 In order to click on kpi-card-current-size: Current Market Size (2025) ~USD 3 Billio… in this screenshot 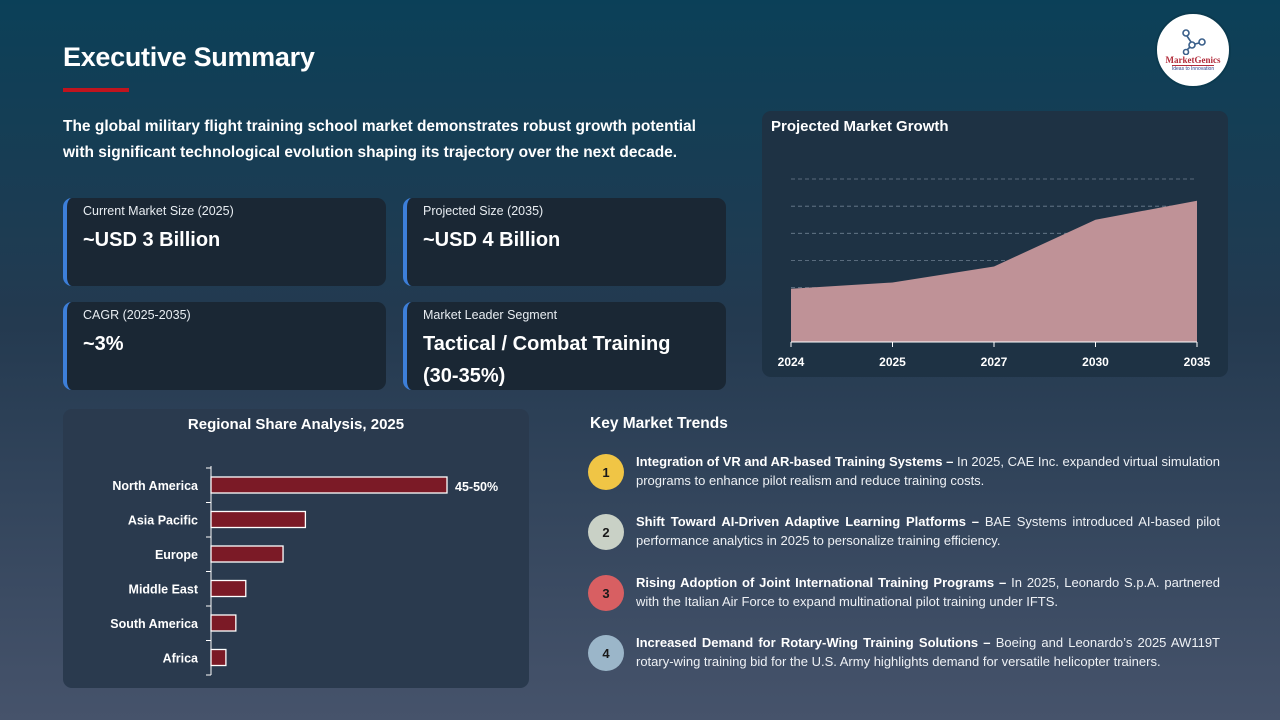, I will do `click(224, 242)`.